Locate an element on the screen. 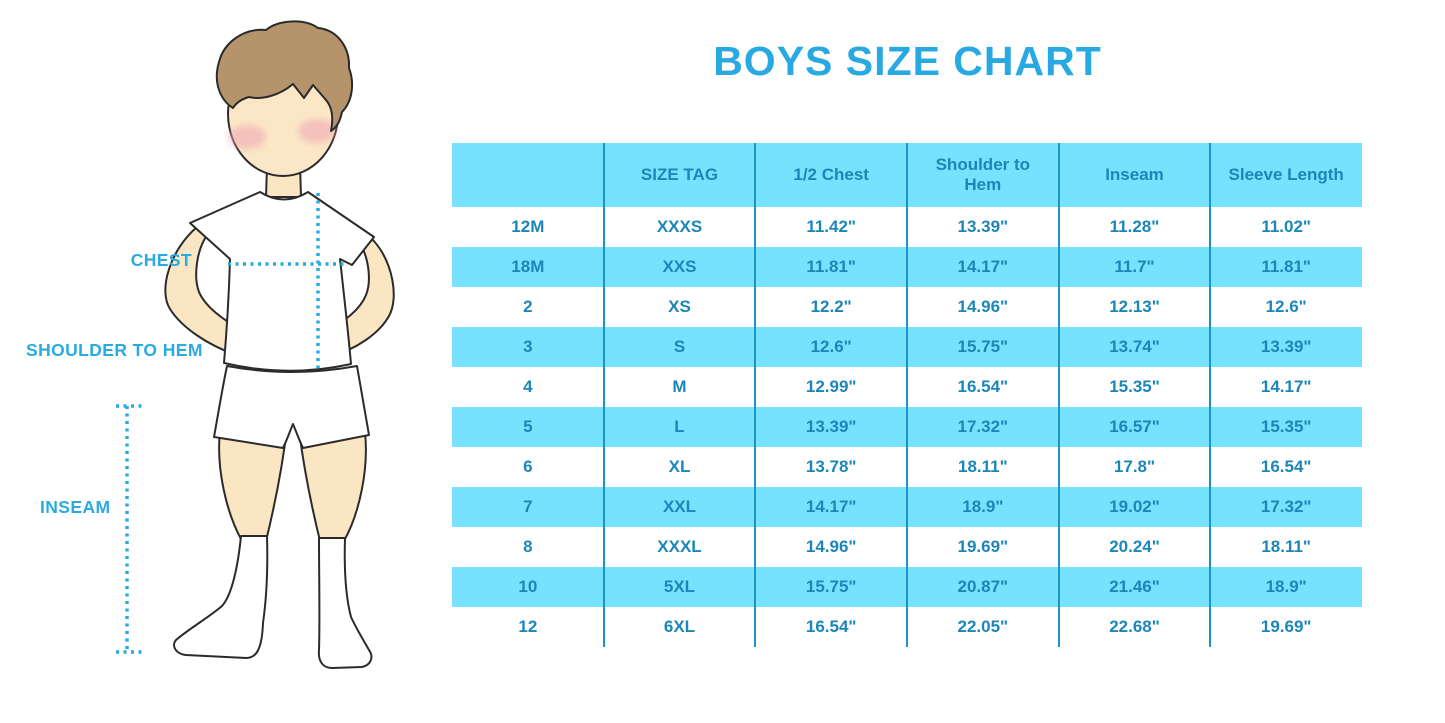 The width and height of the screenshot is (1445, 723). size-cell: 12 is located at coordinates (528, 627).